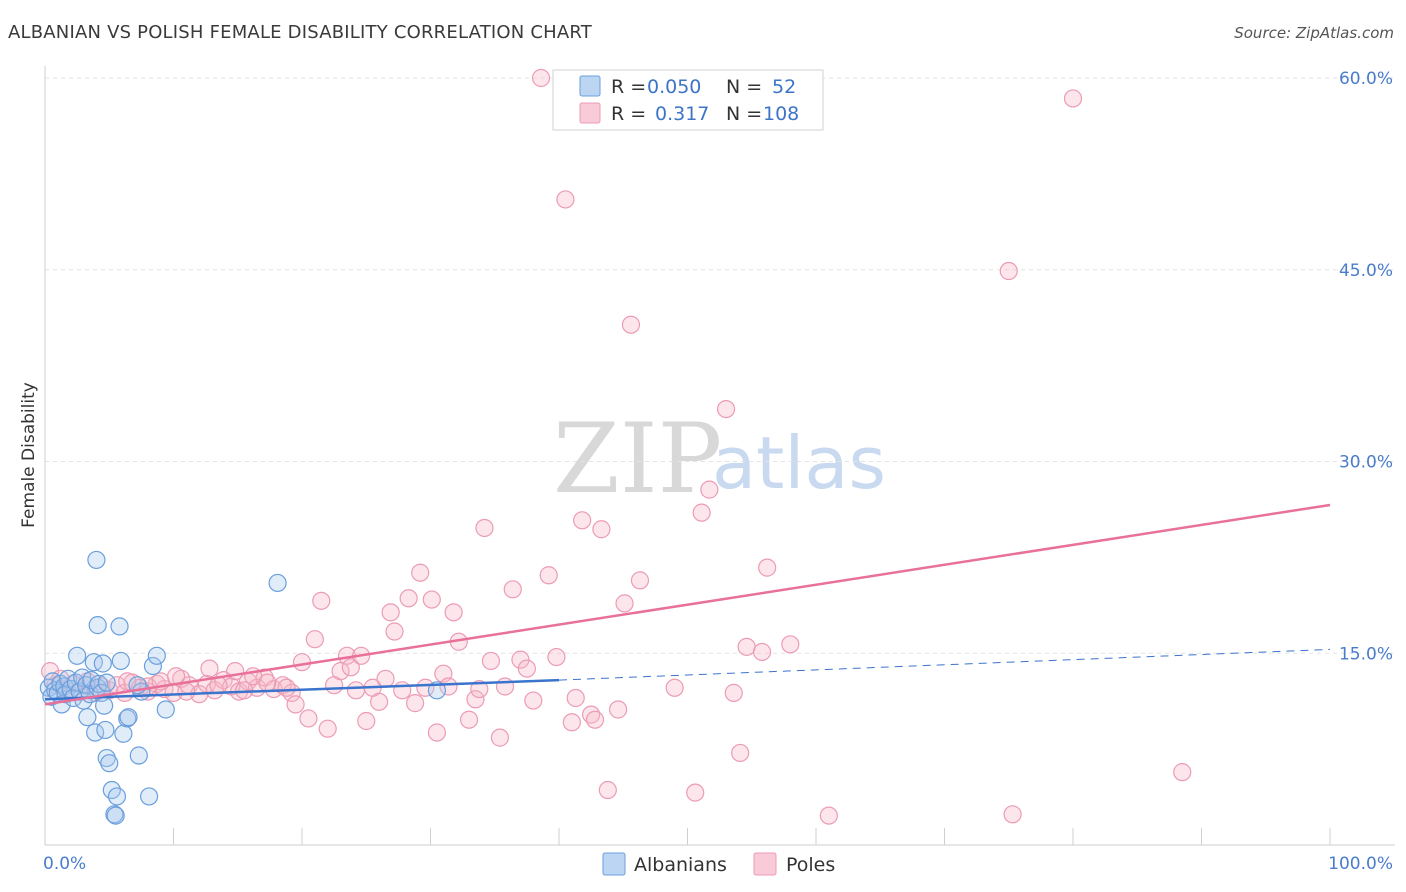  I want to click on y-tick-label: 30.0%, so click(1366, 463).